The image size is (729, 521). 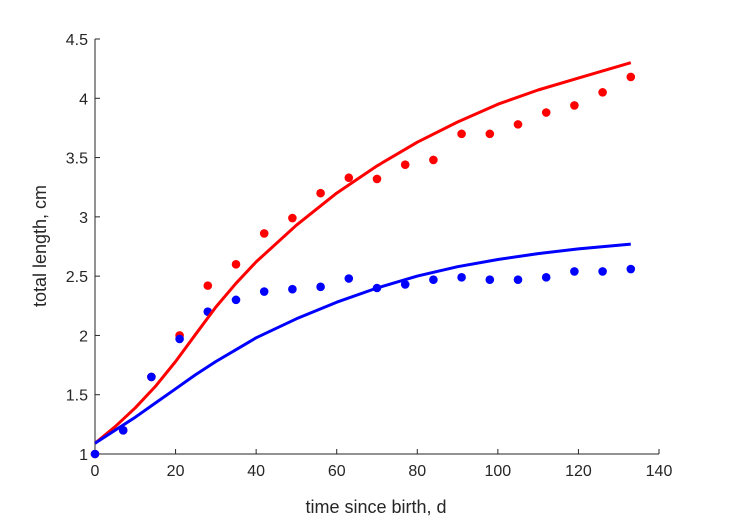 What do you see at coordinates (417, 471) in the screenshot?
I see `x-tick-label: 80` at bounding box center [417, 471].